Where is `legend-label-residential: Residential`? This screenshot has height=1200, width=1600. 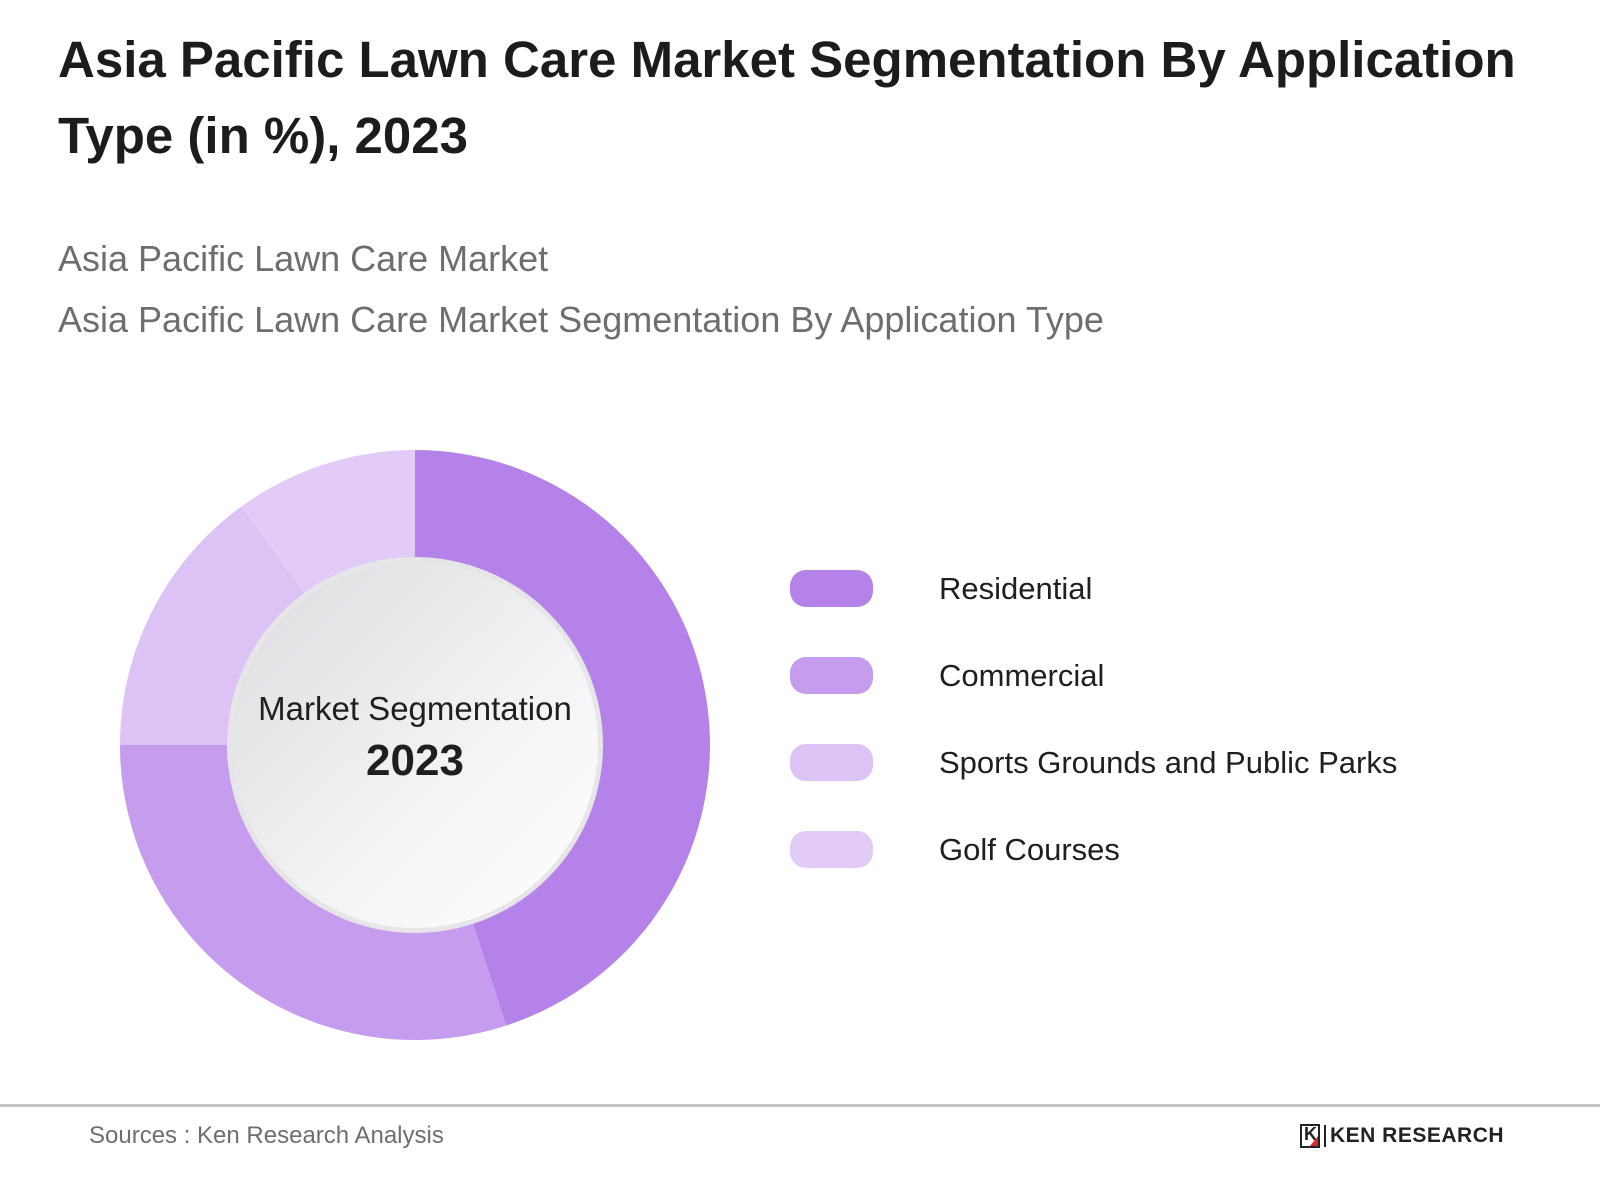
legend-label-residential: Residential is located at coordinates (1016, 588).